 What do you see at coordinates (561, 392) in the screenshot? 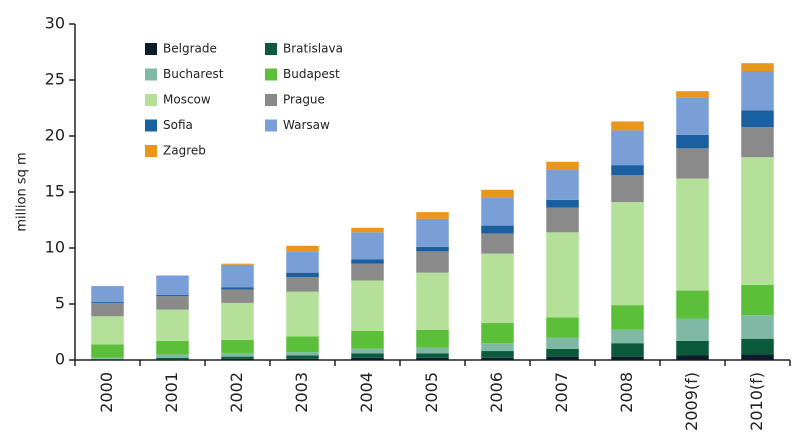
I see `x-tick-label: 2007` at bounding box center [561, 392].